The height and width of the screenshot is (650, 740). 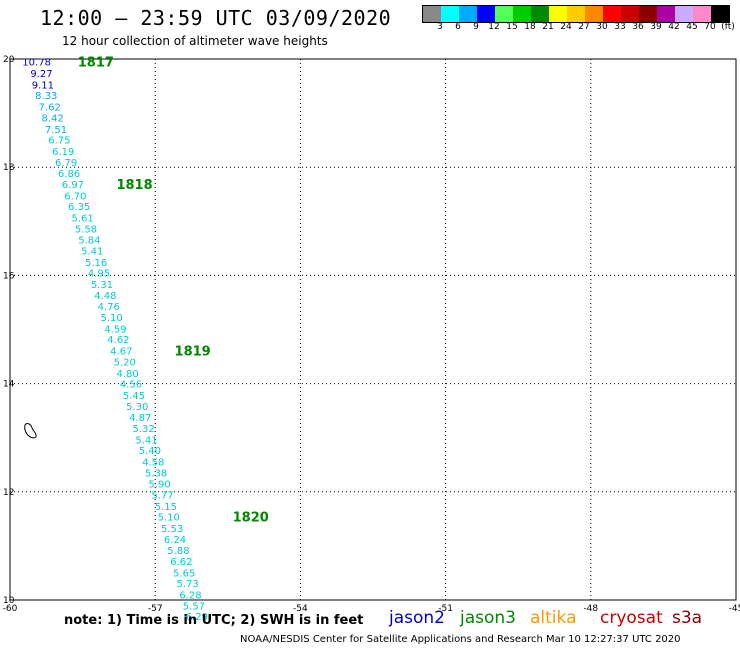 What do you see at coordinates (10, 609) in the screenshot?
I see `x-tick-label: -60` at bounding box center [10, 609].